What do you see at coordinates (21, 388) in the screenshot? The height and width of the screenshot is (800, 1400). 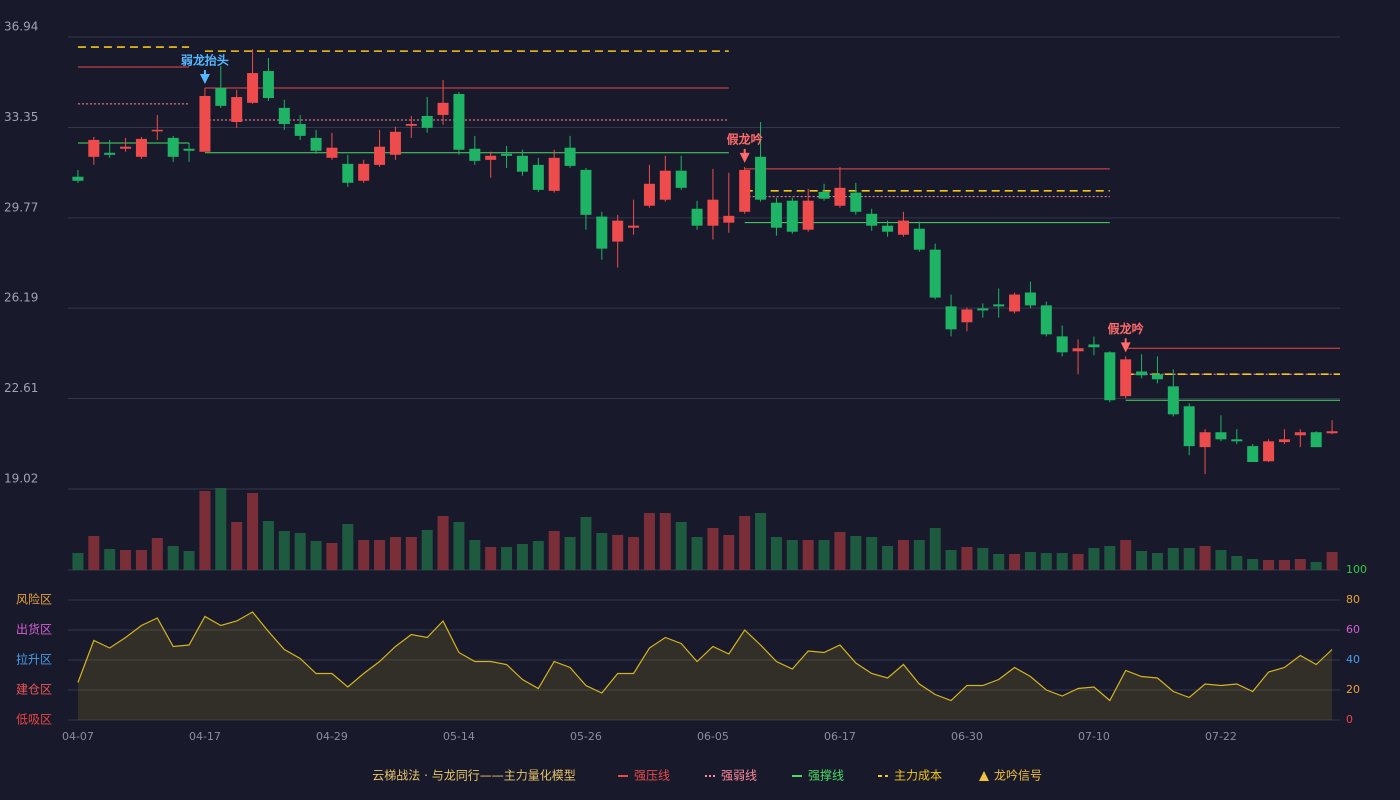 I see `y-tick-label: 22.61` at bounding box center [21, 388].